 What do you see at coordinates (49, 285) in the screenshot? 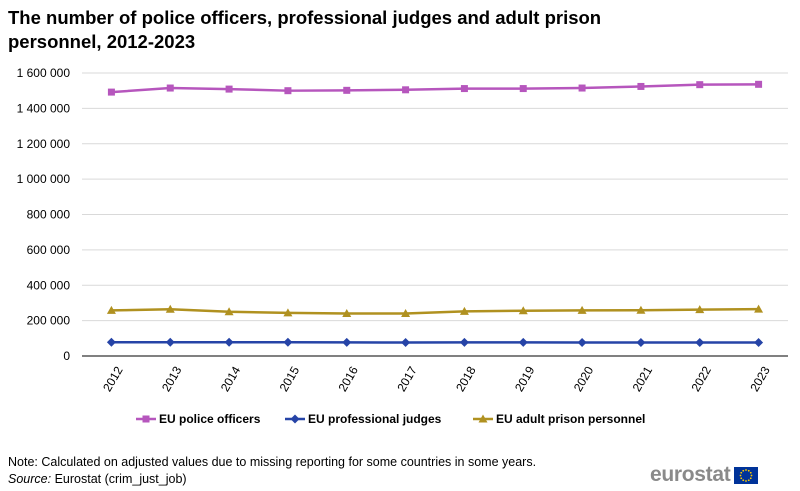
I see `y-tick-label: 400 000` at bounding box center [49, 285].